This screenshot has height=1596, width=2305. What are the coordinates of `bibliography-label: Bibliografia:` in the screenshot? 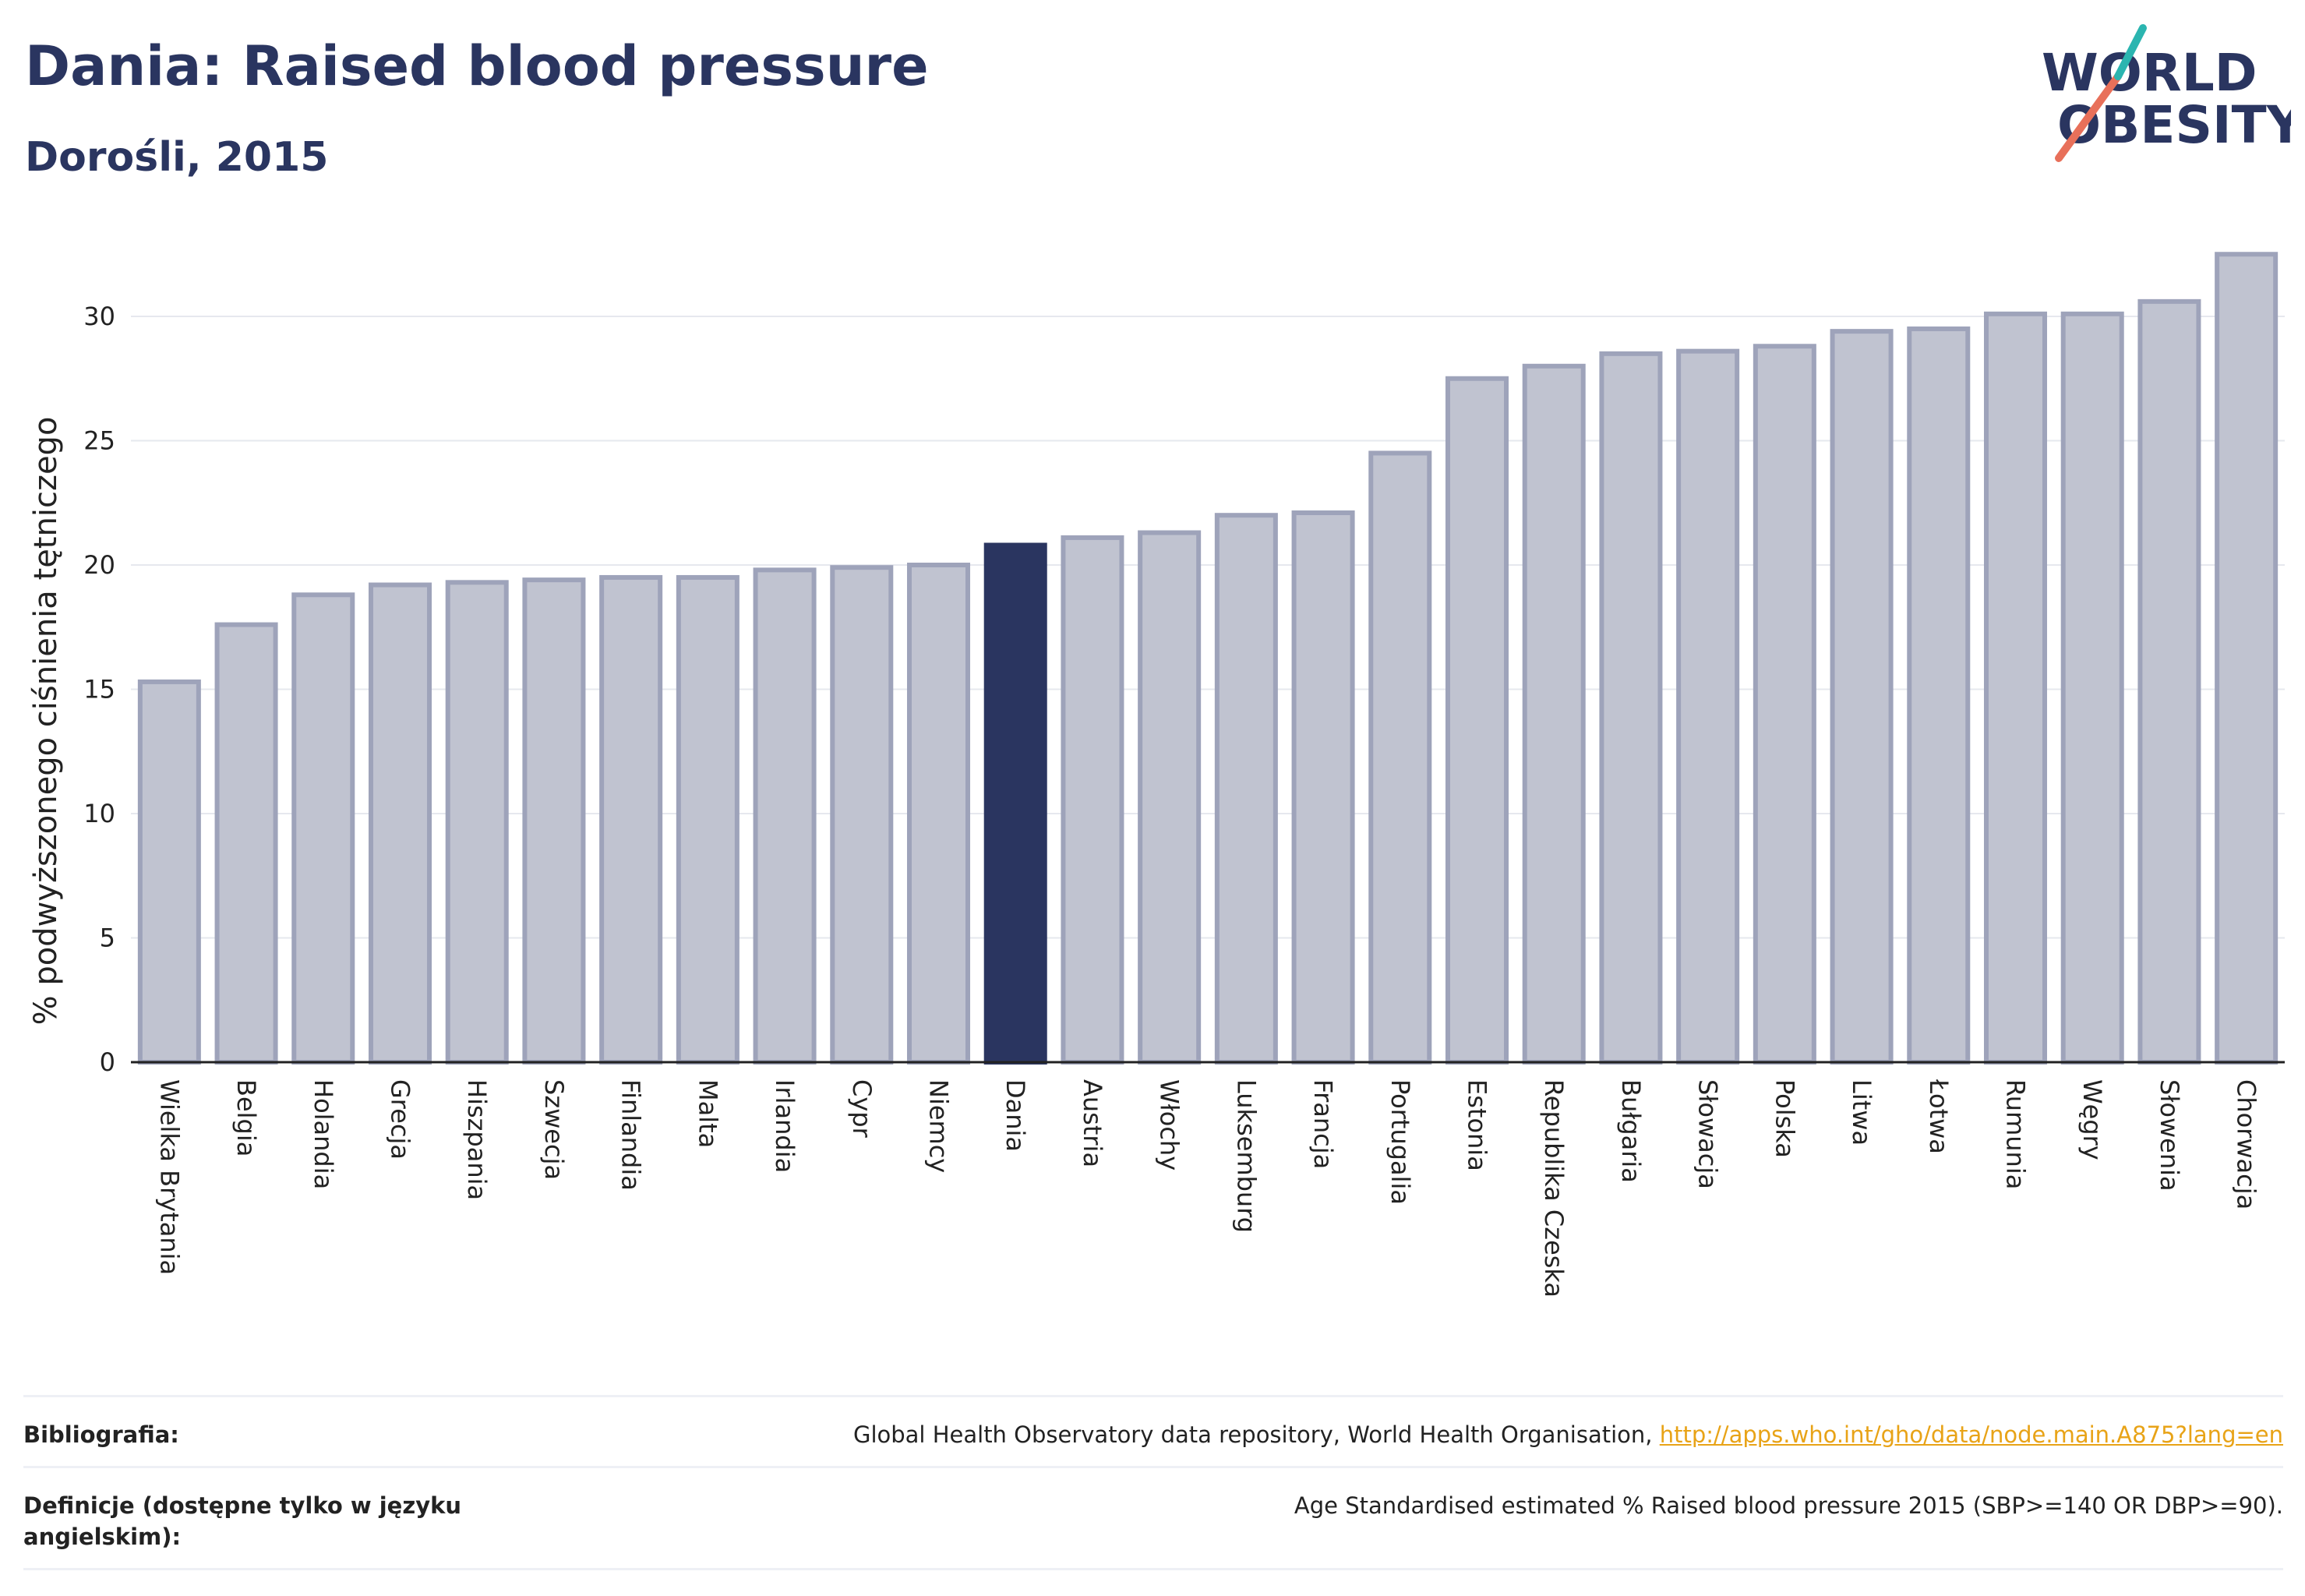 It's located at (101, 1434).